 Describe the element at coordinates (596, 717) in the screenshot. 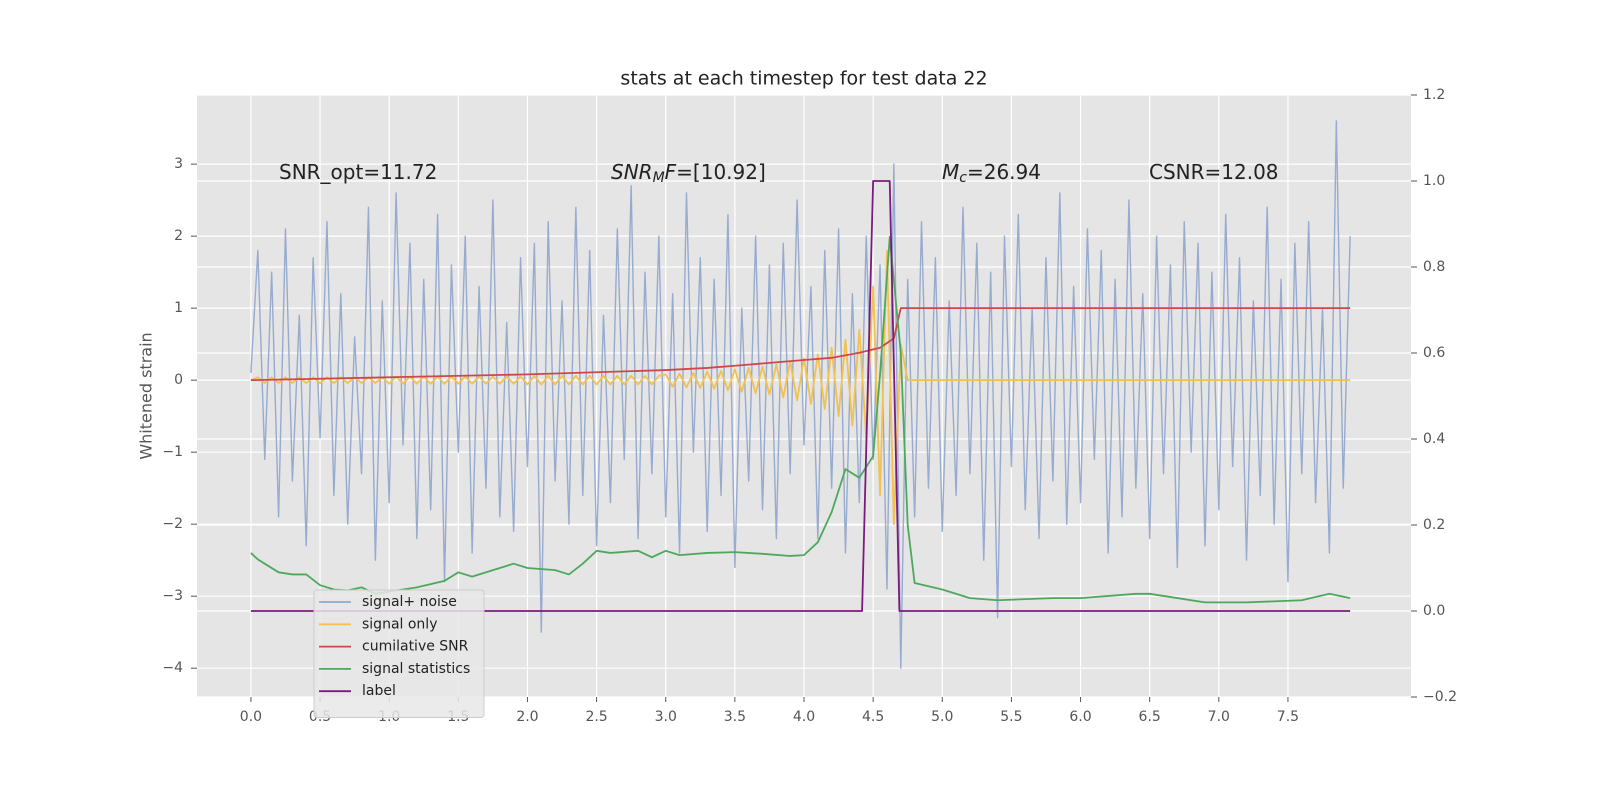

I see `x-tick-label: 2.5` at that location.